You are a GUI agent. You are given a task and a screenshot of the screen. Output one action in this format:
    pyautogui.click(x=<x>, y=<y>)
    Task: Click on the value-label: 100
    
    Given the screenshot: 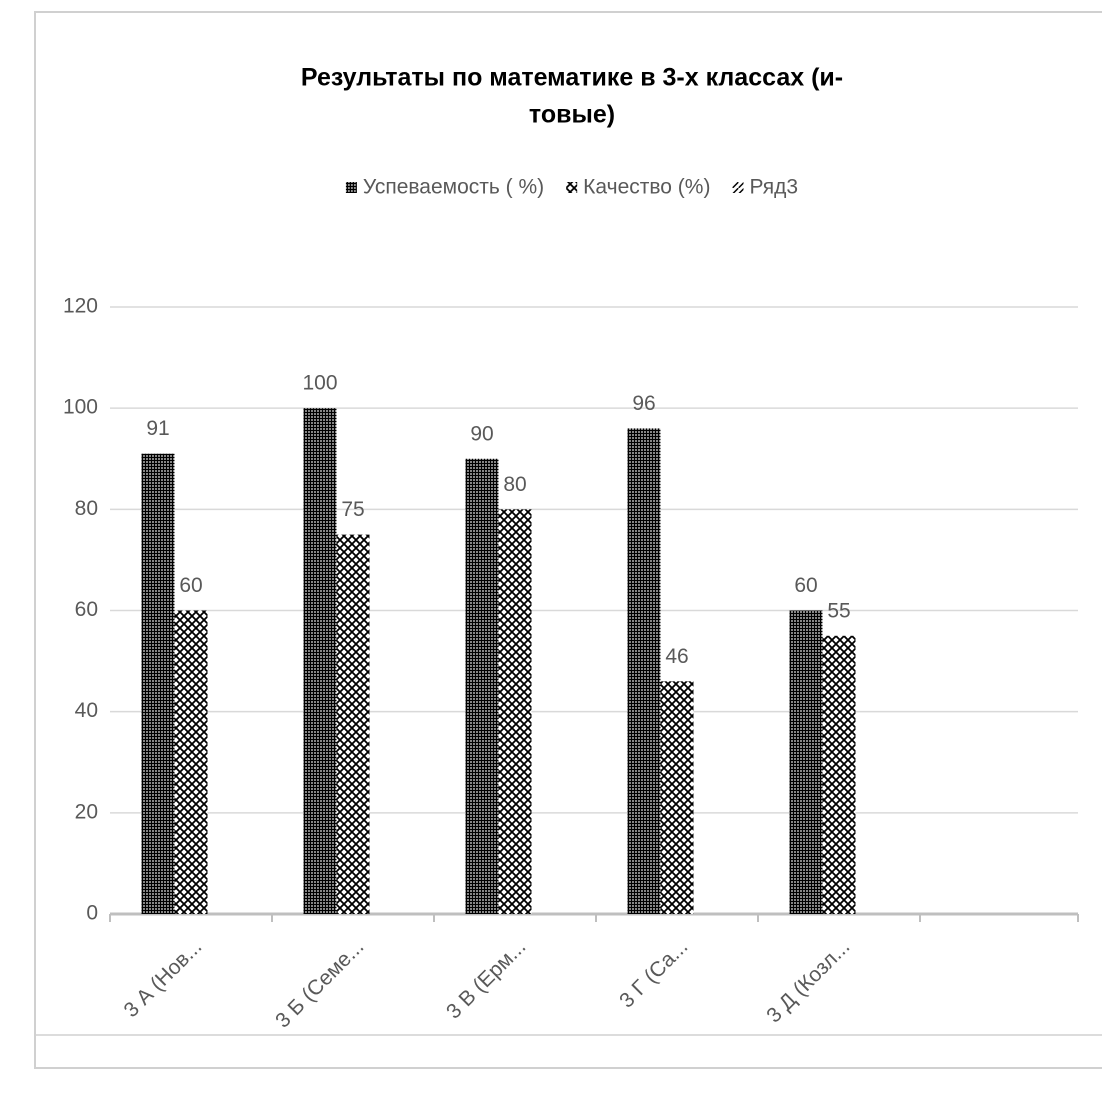 What is the action you would take?
    pyautogui.click(x=319, y=383)
    